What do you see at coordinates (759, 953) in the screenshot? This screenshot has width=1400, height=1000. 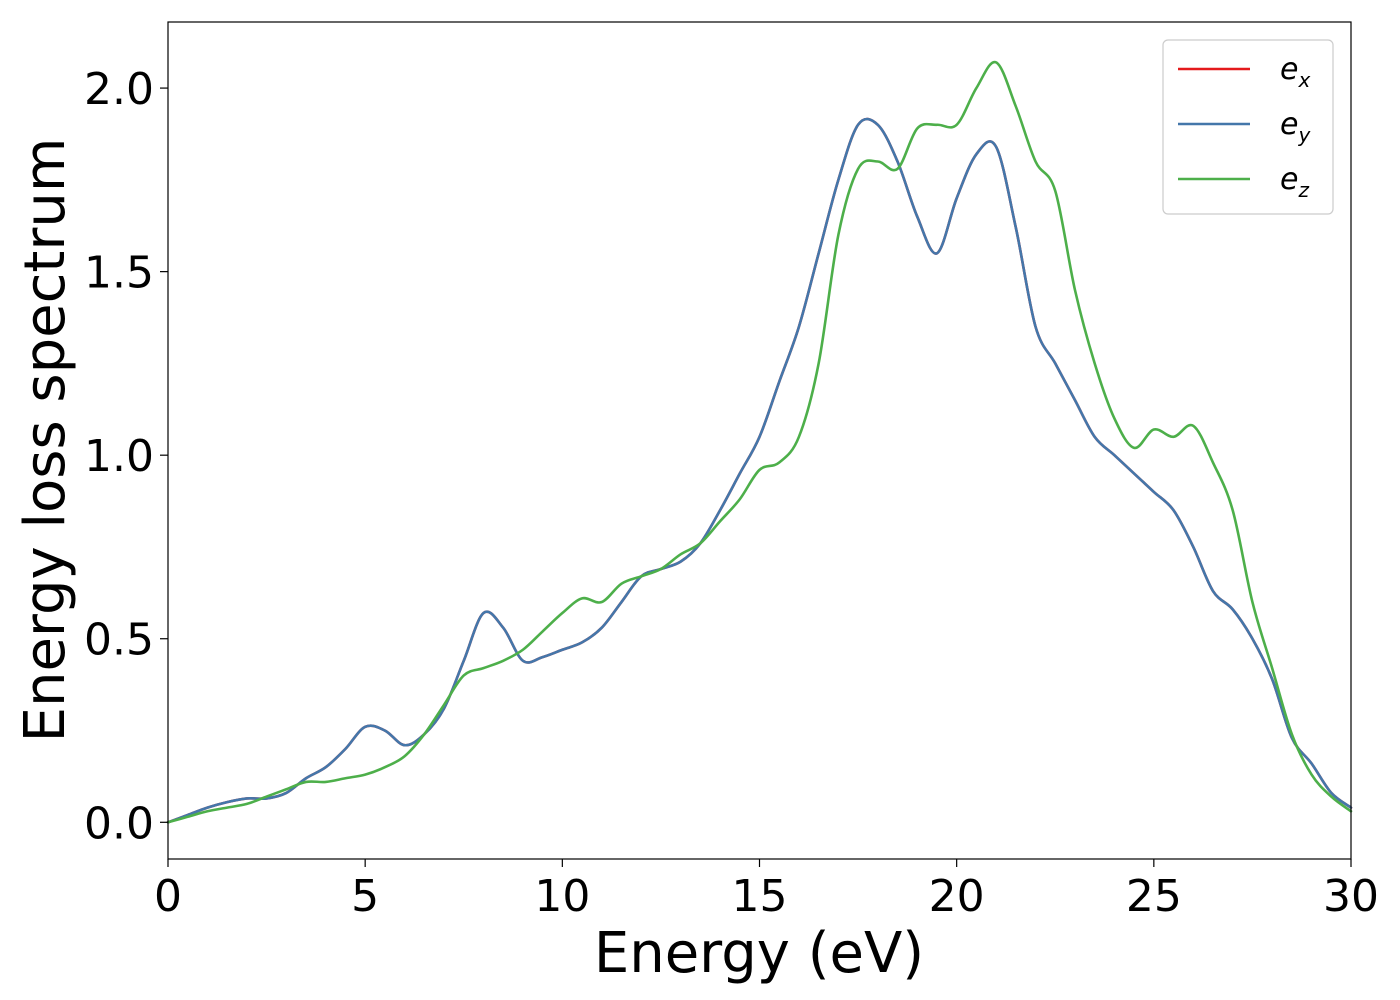 I see `x-axis-title: Energy (eV)` at bounding box center [759, 953].